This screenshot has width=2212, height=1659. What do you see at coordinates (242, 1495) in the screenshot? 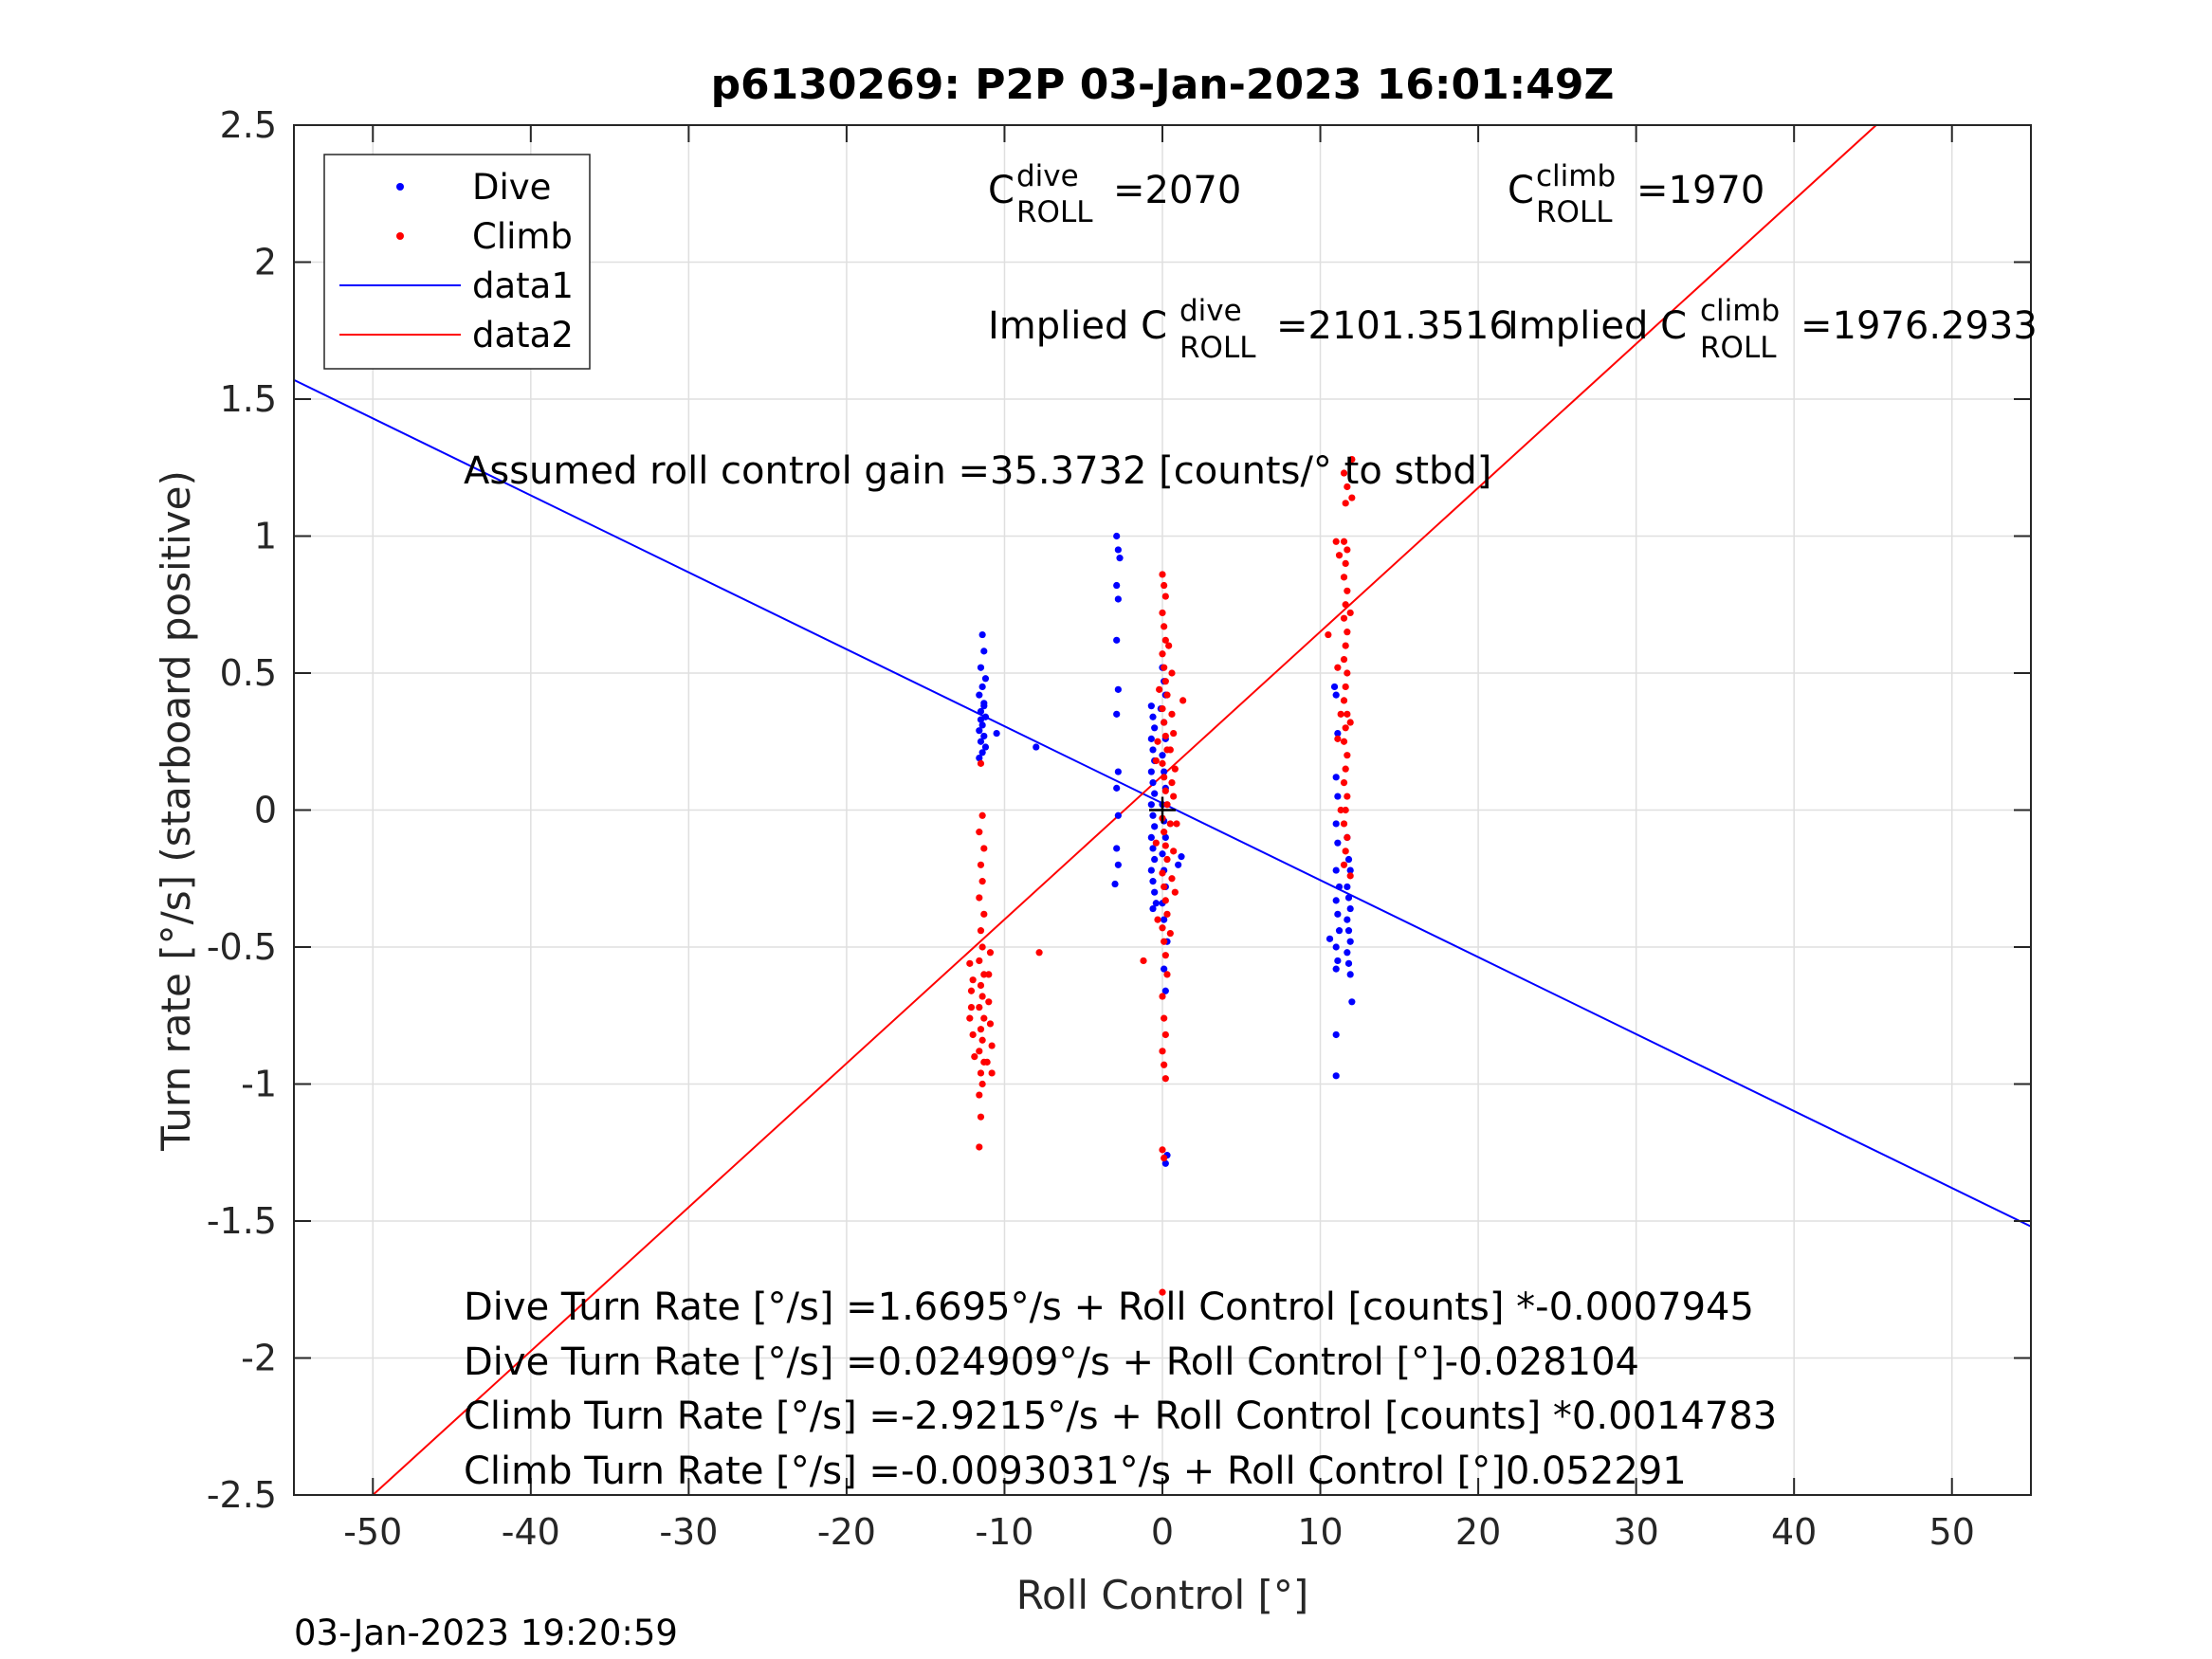
I see `y-tick-label: -2.5` at bounding box center [242, 1495].